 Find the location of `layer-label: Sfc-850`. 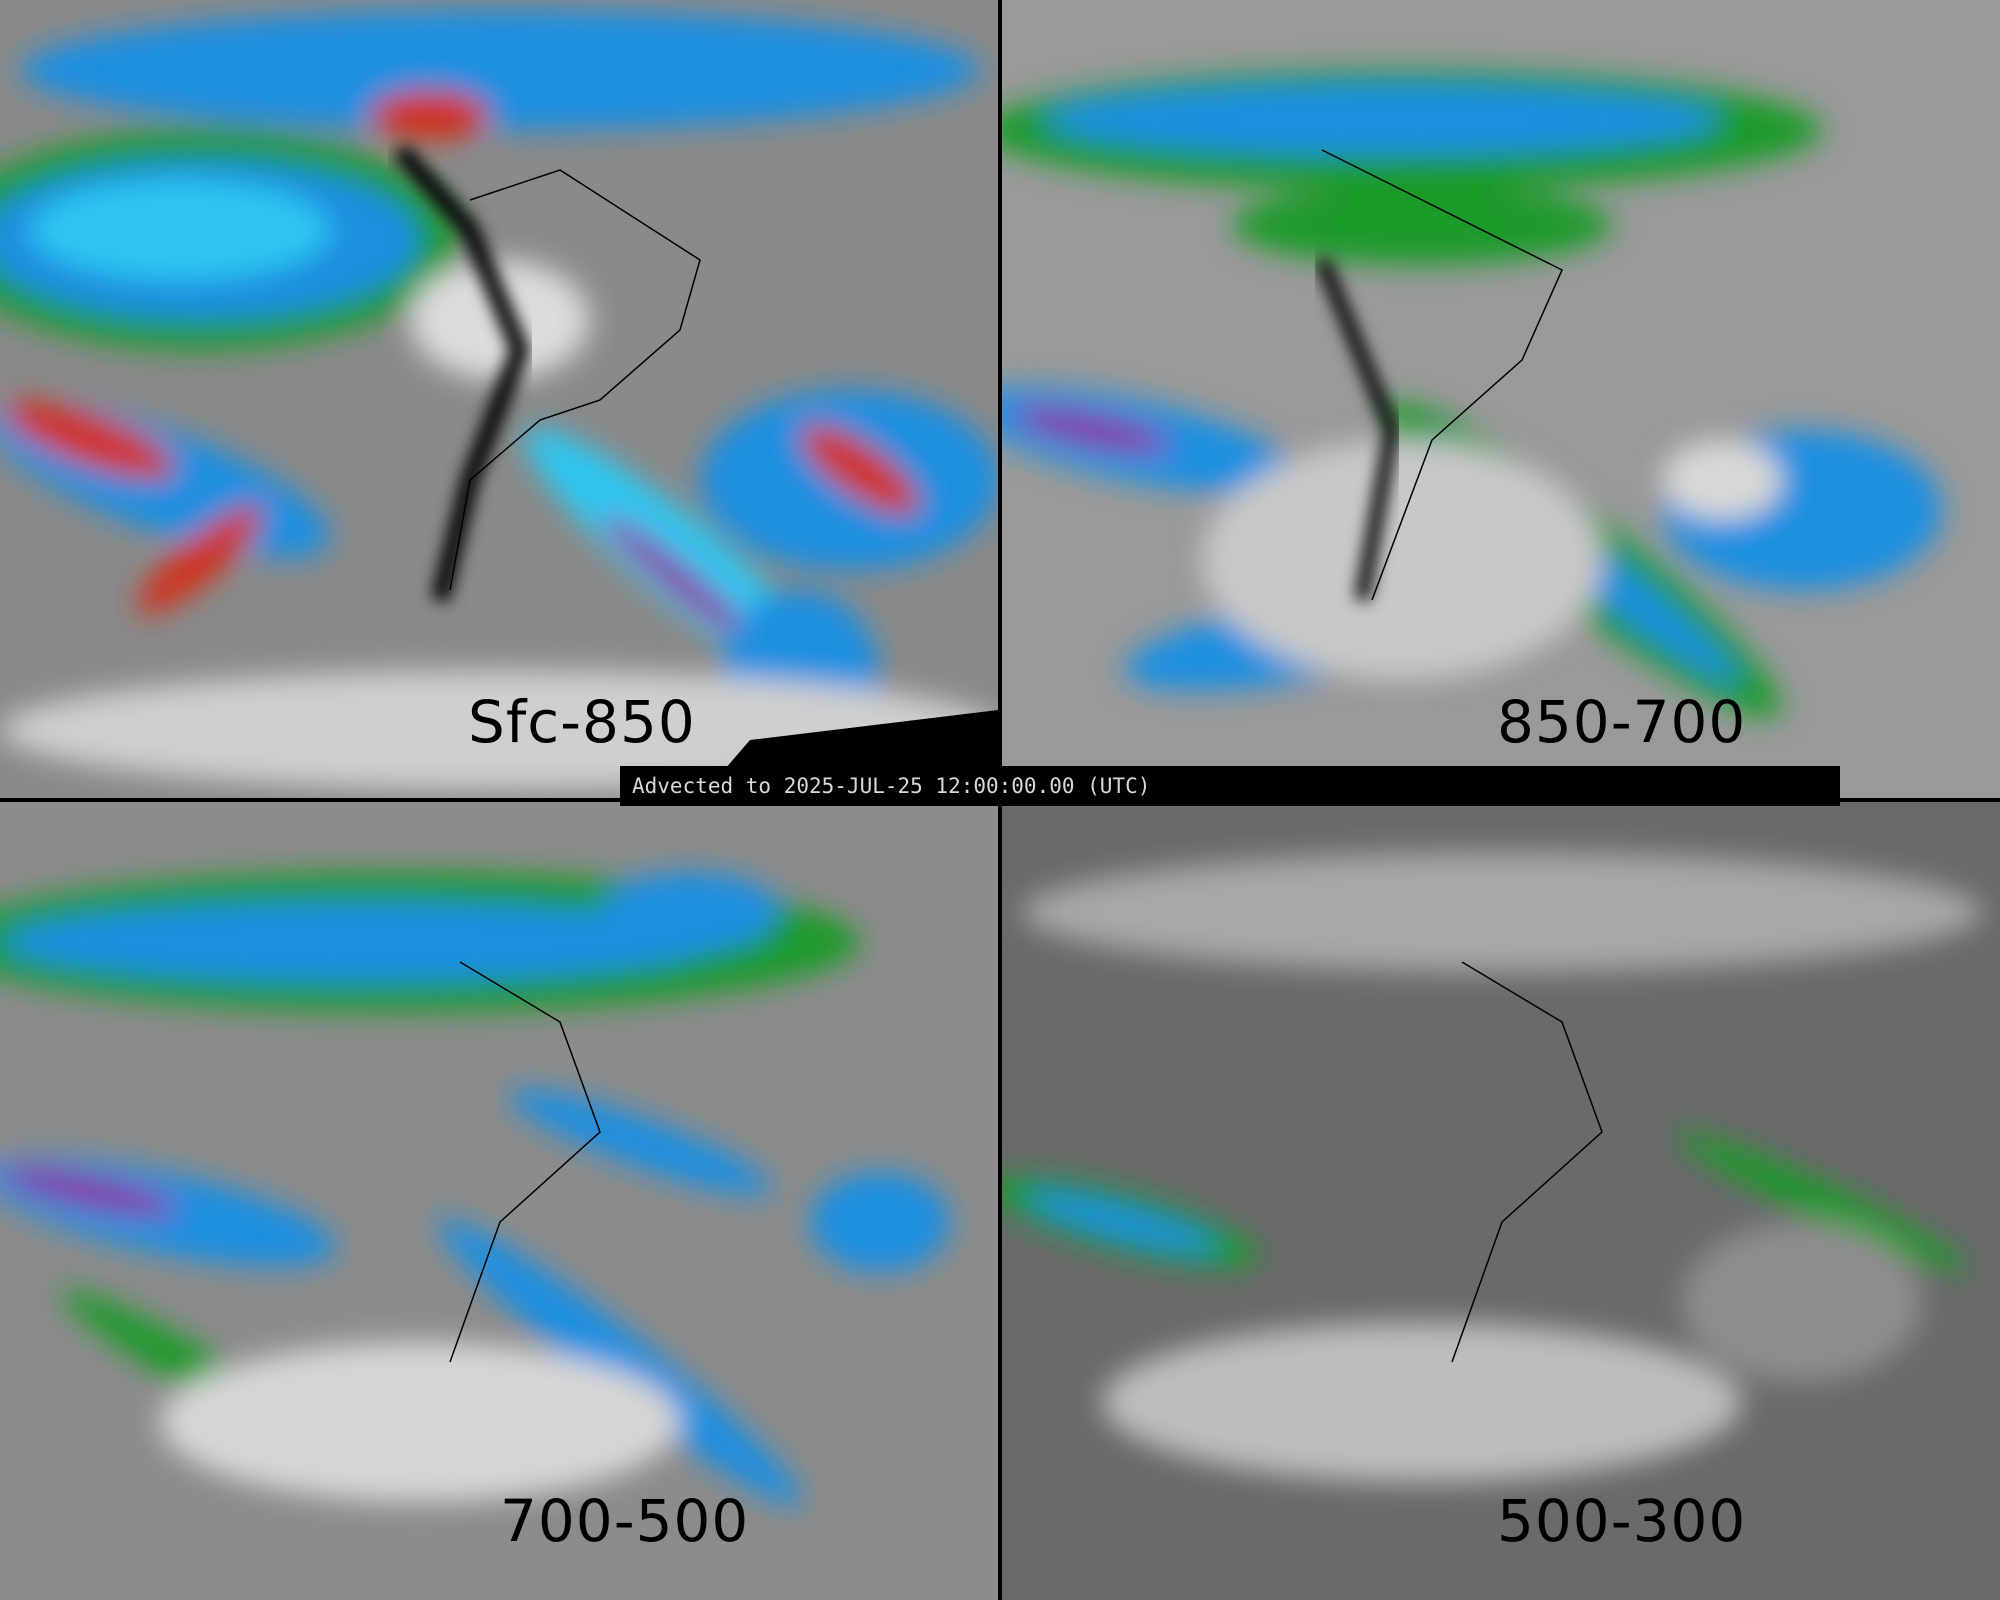

layer-label: Sfc-850 is located at coordinates (582, 722).